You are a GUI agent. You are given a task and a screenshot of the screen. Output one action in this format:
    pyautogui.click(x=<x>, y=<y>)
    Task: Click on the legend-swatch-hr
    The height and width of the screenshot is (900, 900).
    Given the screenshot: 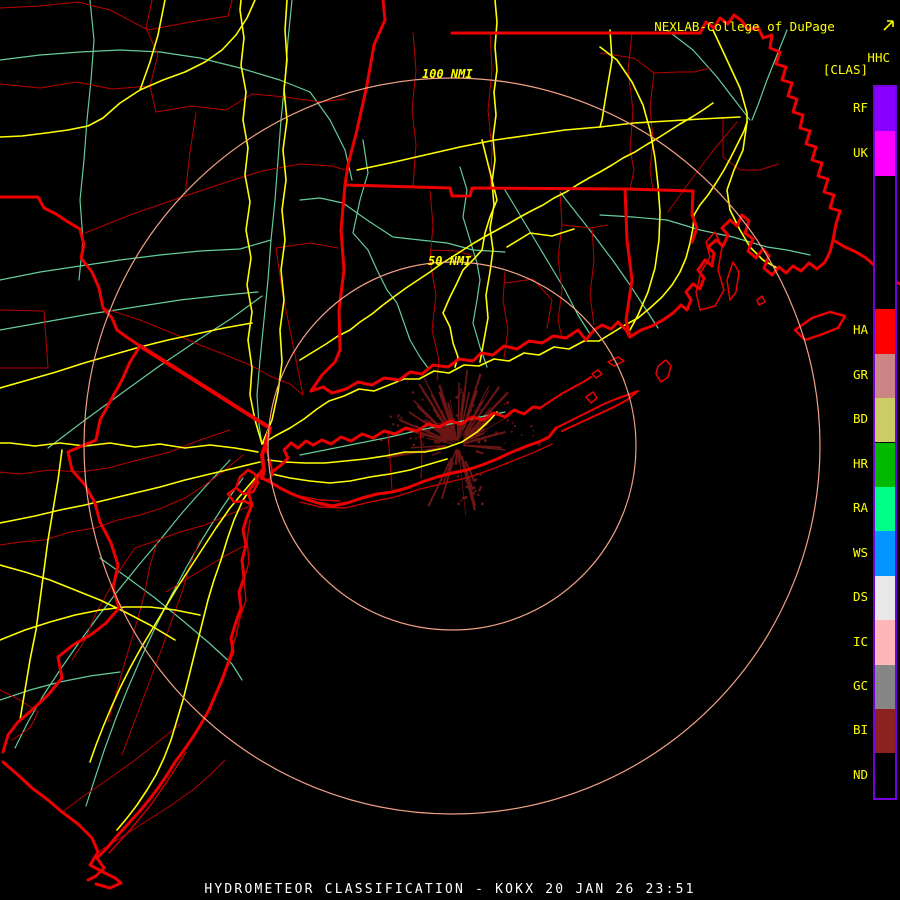 What is the action you would take?
    pyautogui.click(x=885, y=464)
    